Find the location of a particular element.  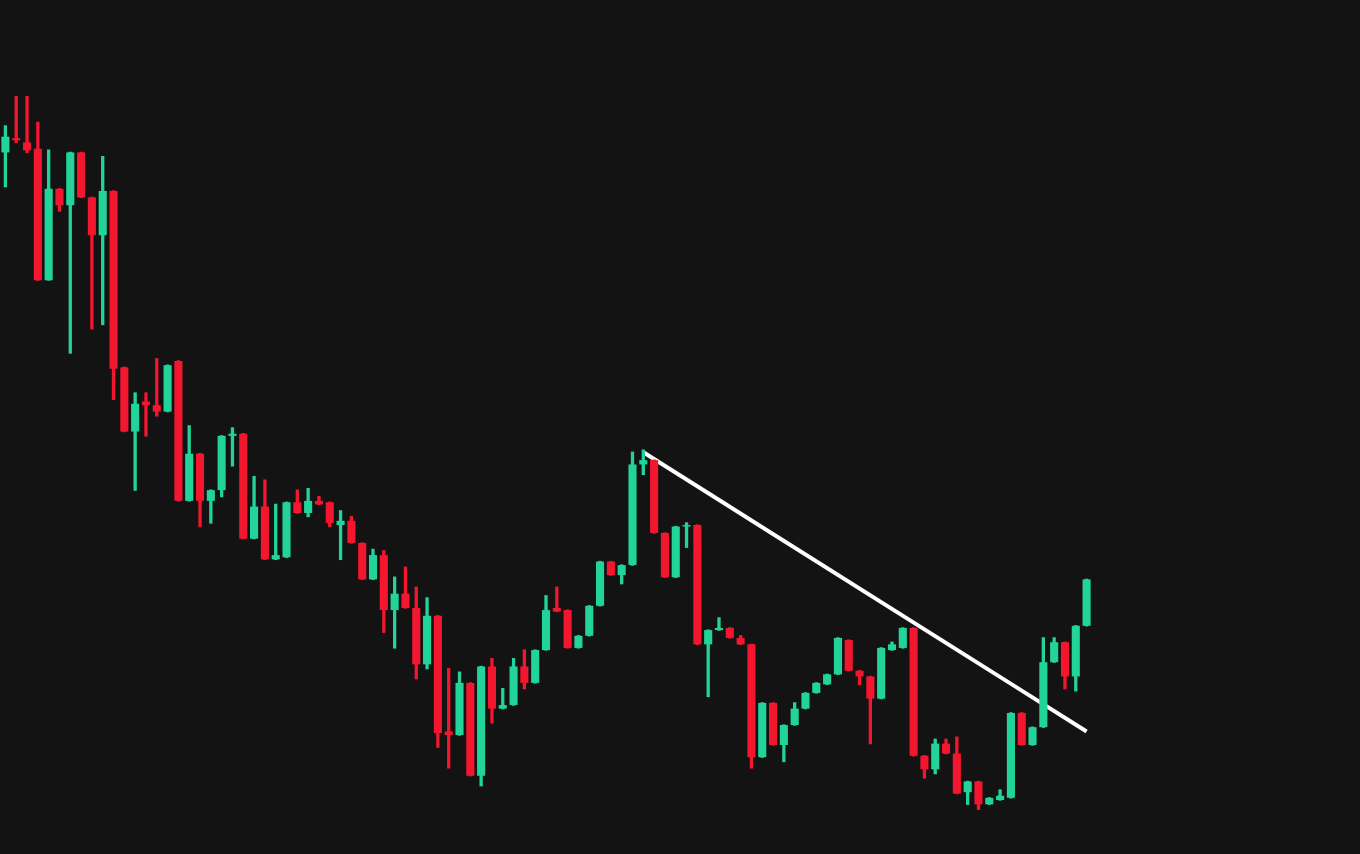

candlestick is located at coordinates (719, 624).